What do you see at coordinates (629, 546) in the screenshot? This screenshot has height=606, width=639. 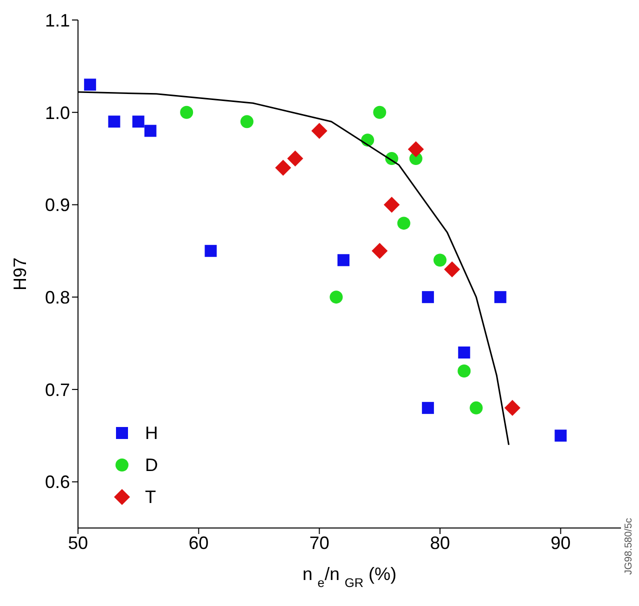 I see `text: JG98.580/5c` at bounding box center [629, 546].